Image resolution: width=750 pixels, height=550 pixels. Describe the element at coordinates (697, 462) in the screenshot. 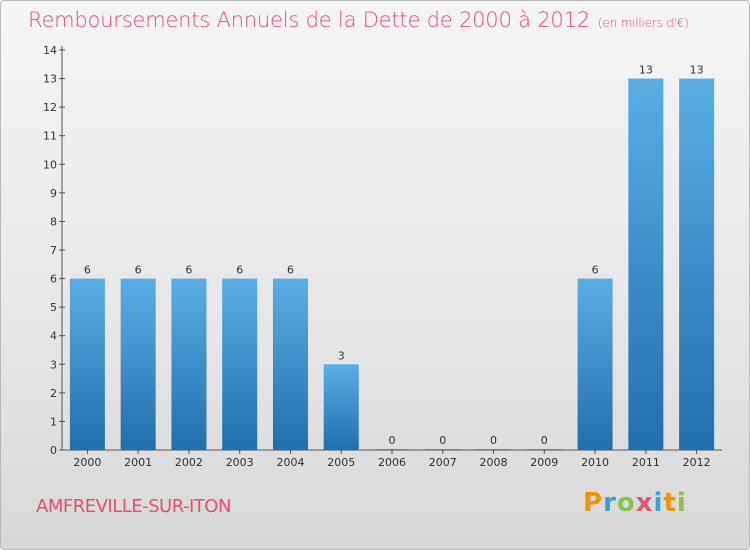

I see `x-tick-label: 2012` at that location.